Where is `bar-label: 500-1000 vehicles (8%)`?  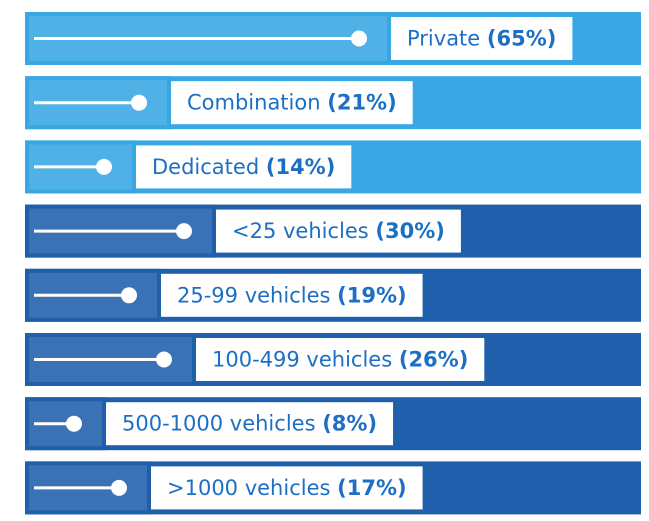 bar-label: 500-1000 vehicles (8%) is located at coordinates (249, 424).